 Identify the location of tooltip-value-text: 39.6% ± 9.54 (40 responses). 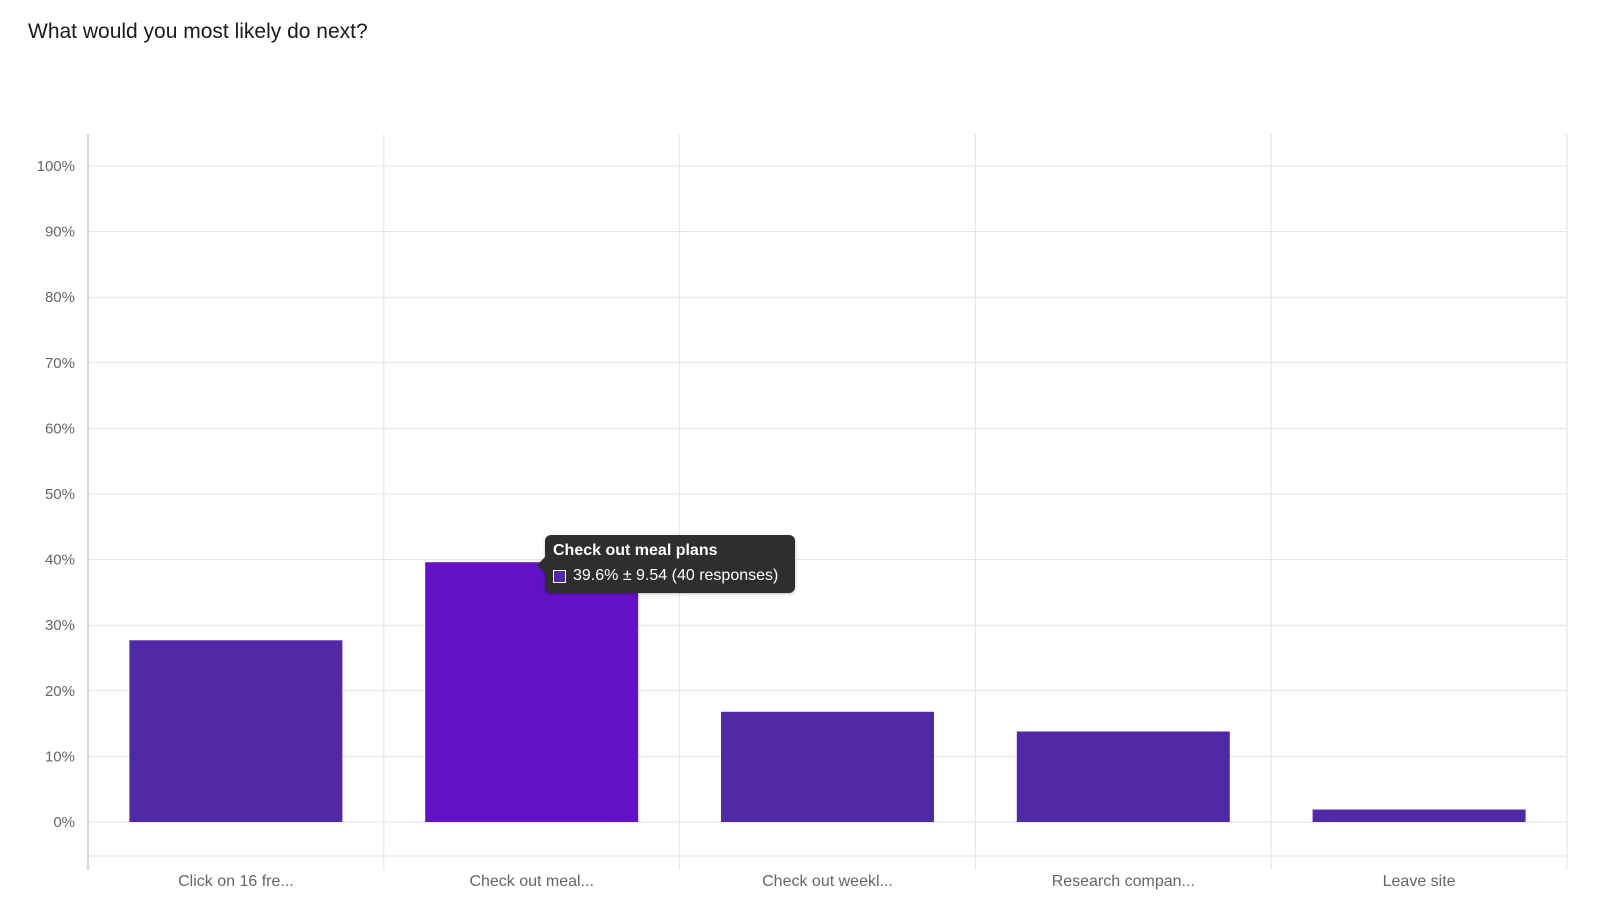
(676, 575).